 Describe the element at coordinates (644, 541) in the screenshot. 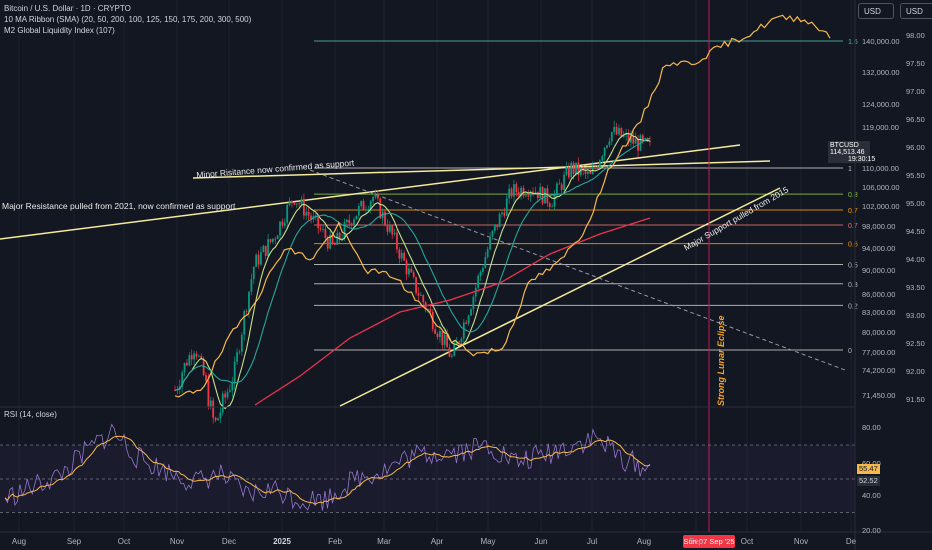

I see `x-tick-12: Aug` at that location.